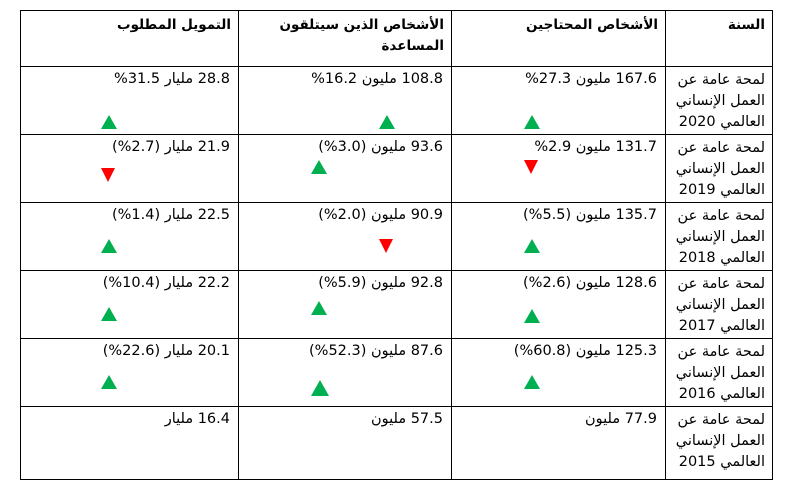  What do you see at coordinates (345, 38) in the screenshot?
I see `header-people-targeted: الأشخاص الذين سيتلقون المساعدة` at bounding box center [345, 38].